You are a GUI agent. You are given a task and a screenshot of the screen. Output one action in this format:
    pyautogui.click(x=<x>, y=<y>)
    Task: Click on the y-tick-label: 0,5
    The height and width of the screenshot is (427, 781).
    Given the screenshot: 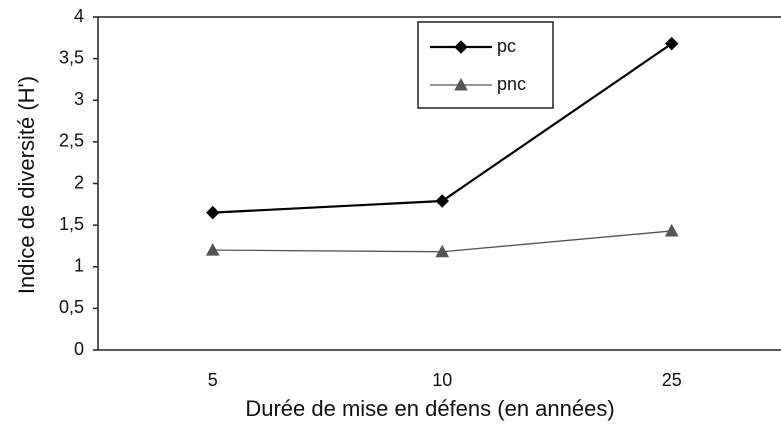 What is the action you would take?
    pyautogui.click(x=71, y=307)
    